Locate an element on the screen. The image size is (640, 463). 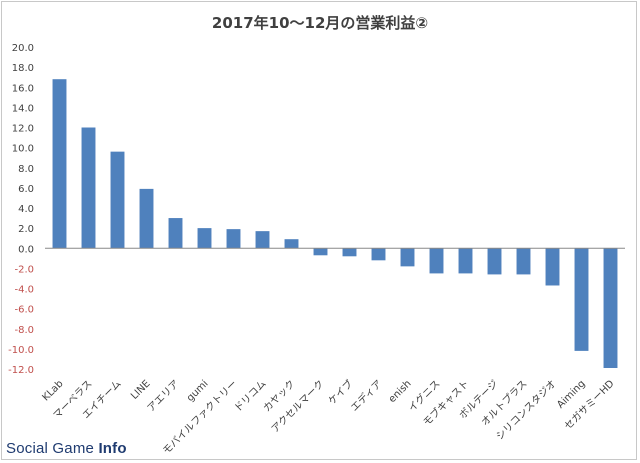
x-tick-label: enish is located at coordinates (400, 391).